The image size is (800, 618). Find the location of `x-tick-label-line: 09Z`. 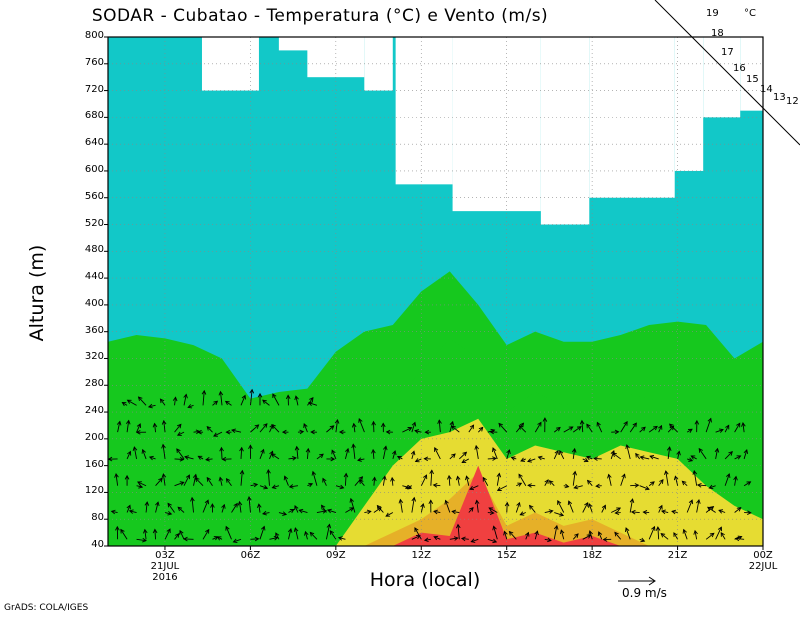

x-tick-label-line: 09Z is located at coordinates (336, 555).